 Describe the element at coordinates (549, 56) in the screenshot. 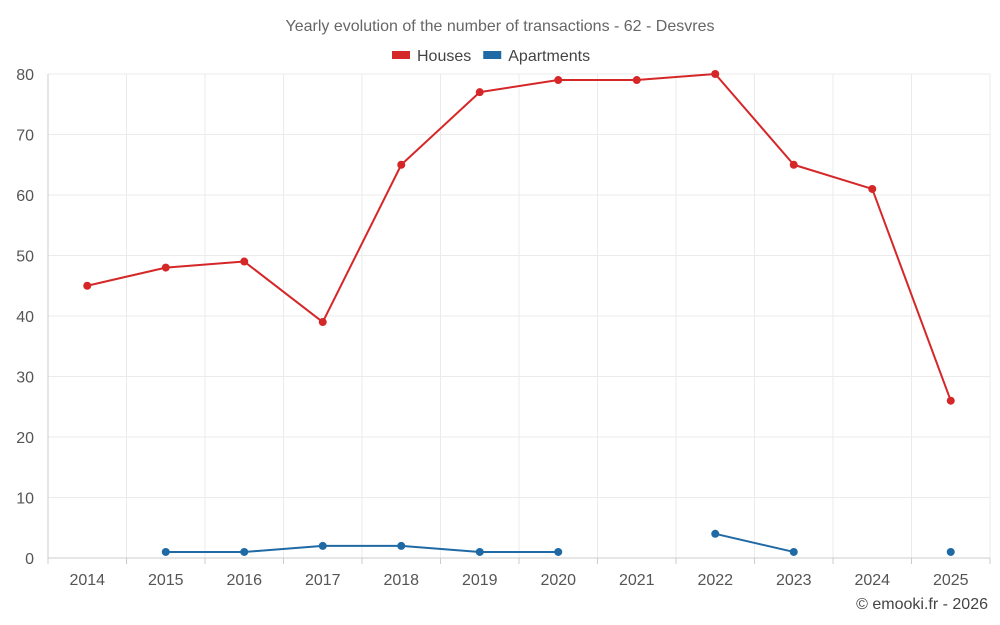

I see `legend-label: Apartments` at that location.